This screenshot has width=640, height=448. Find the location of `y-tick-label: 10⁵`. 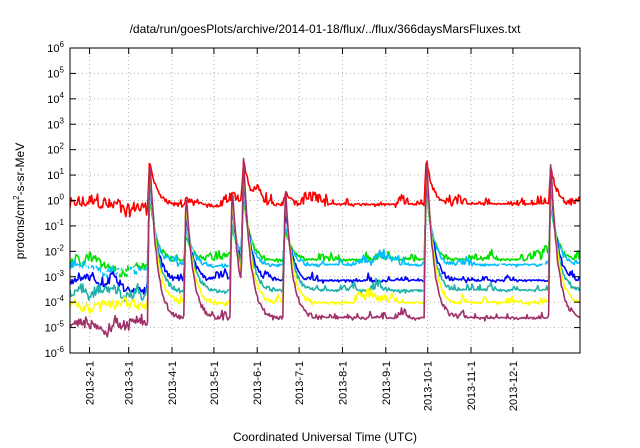

y-tick-label: 10⁵ is located at coordinates (55, 72).